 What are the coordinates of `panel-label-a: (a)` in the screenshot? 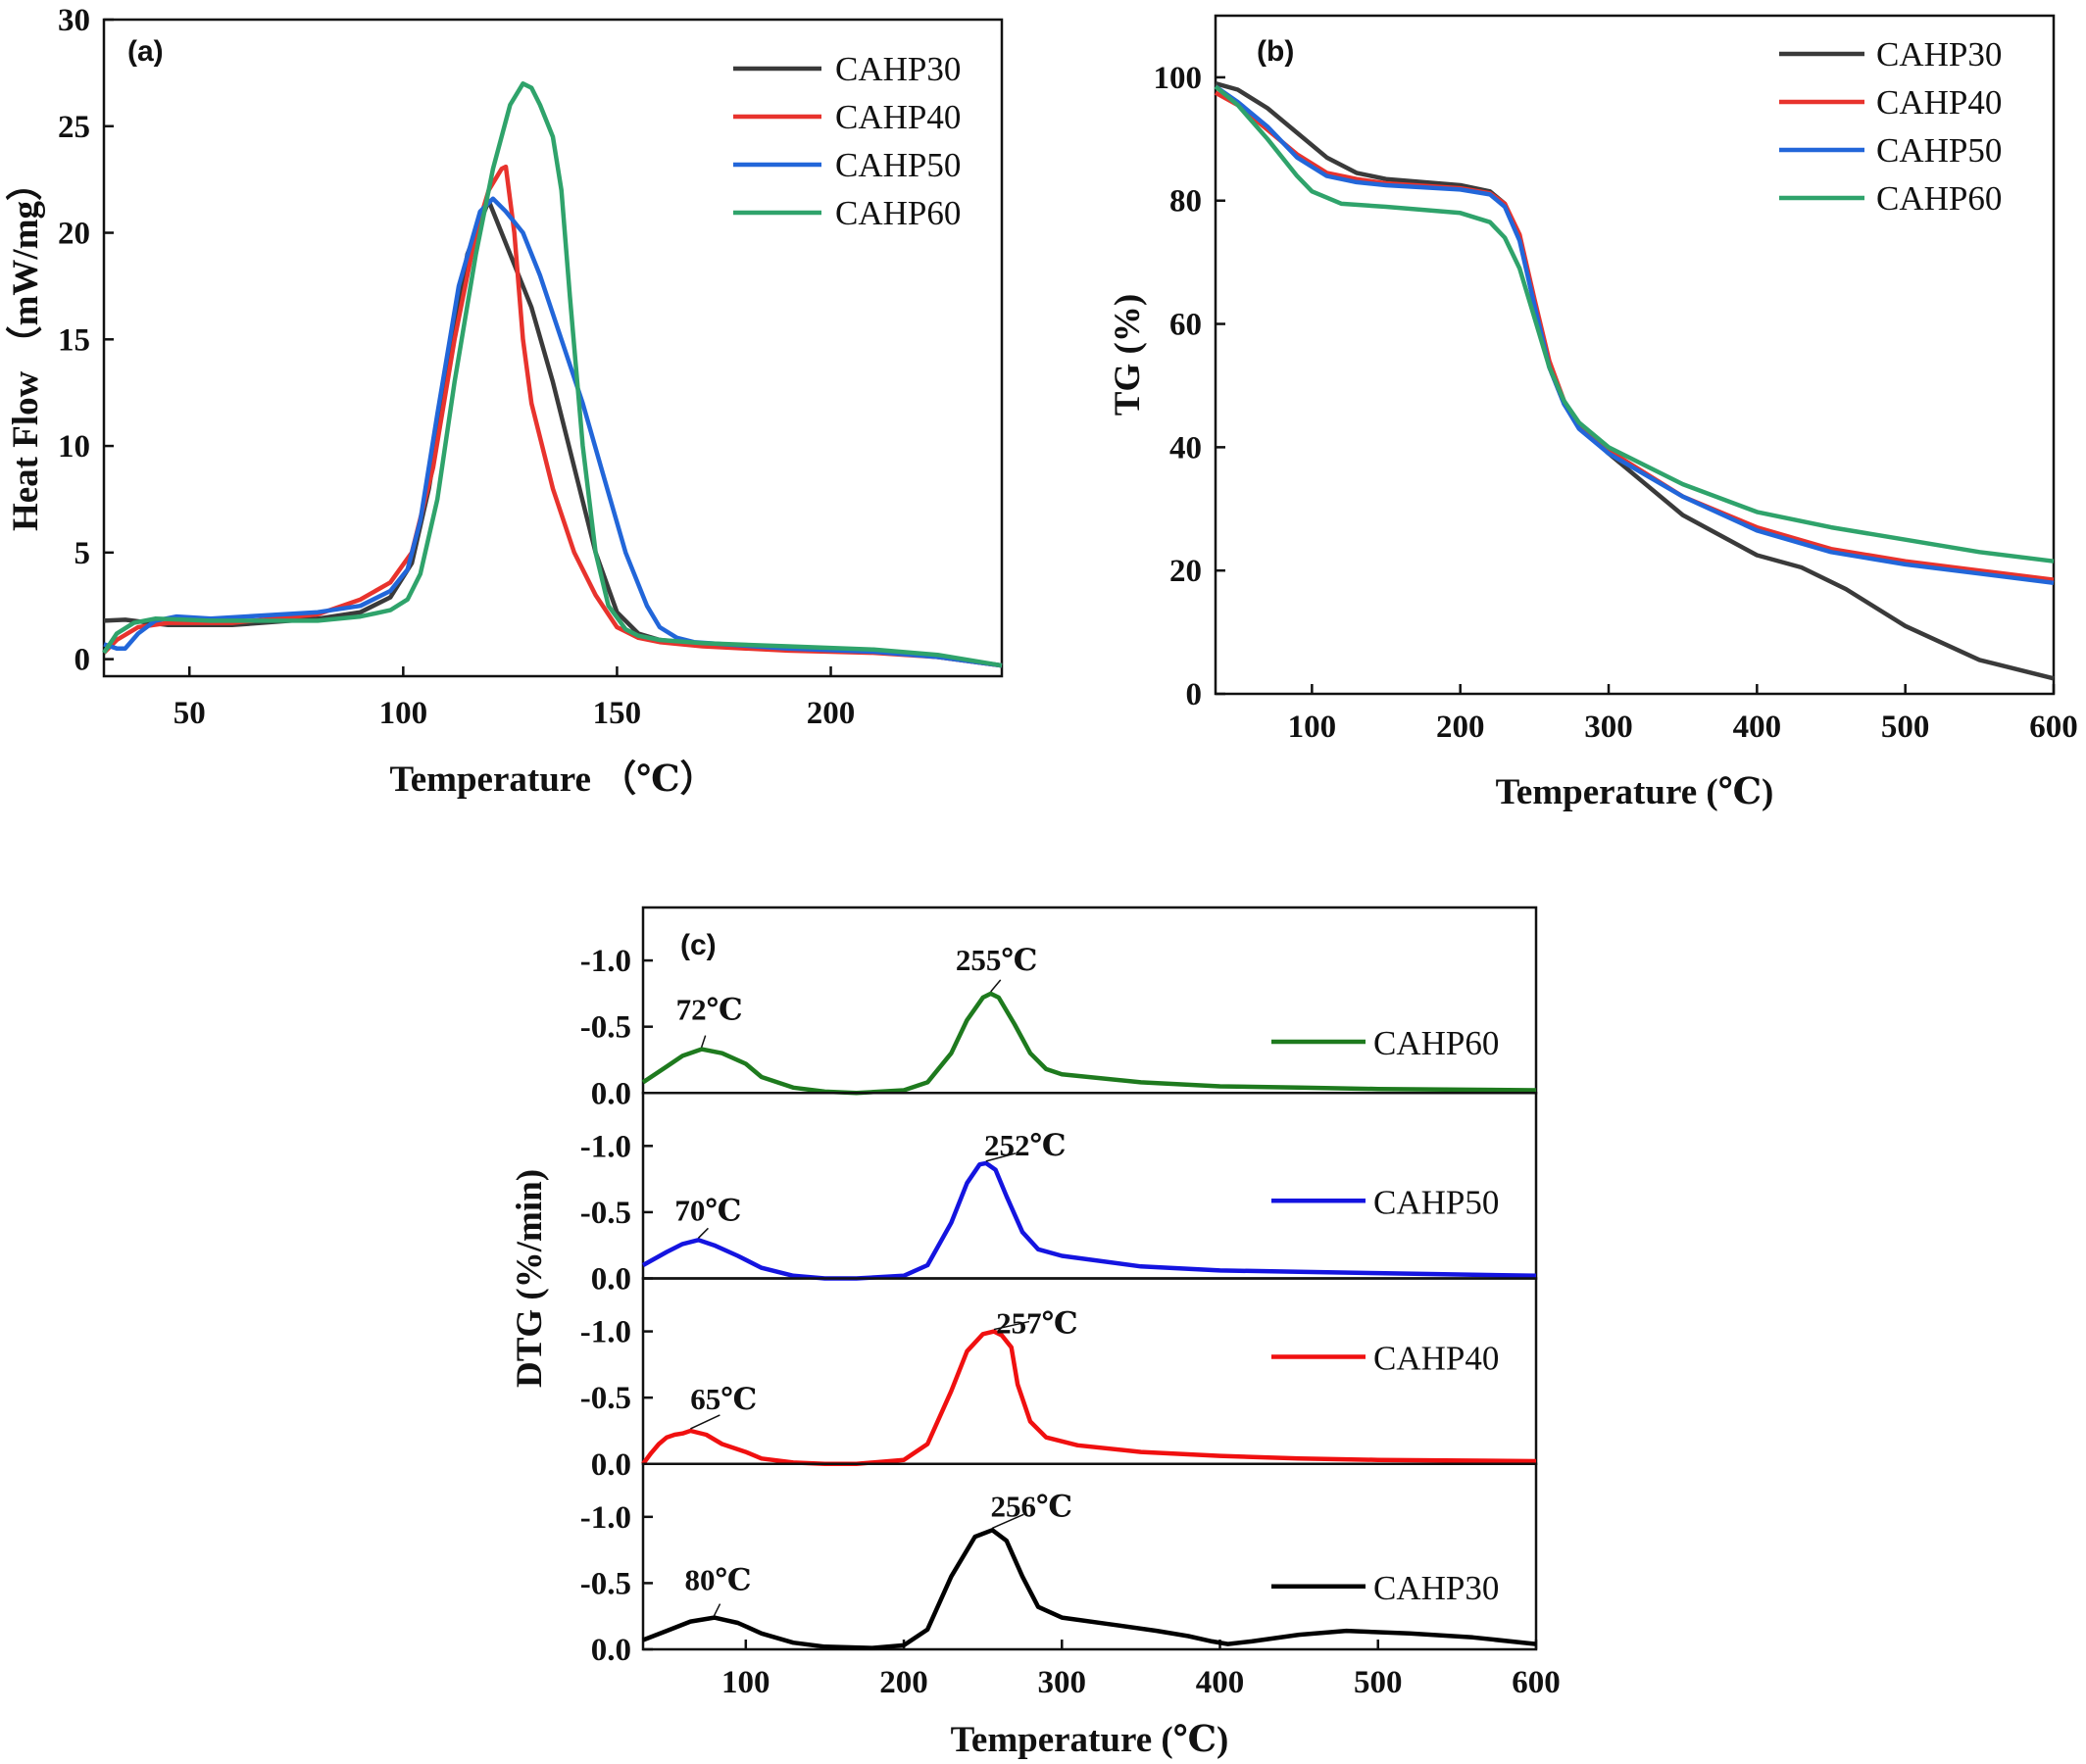 It's located at (145, 51).